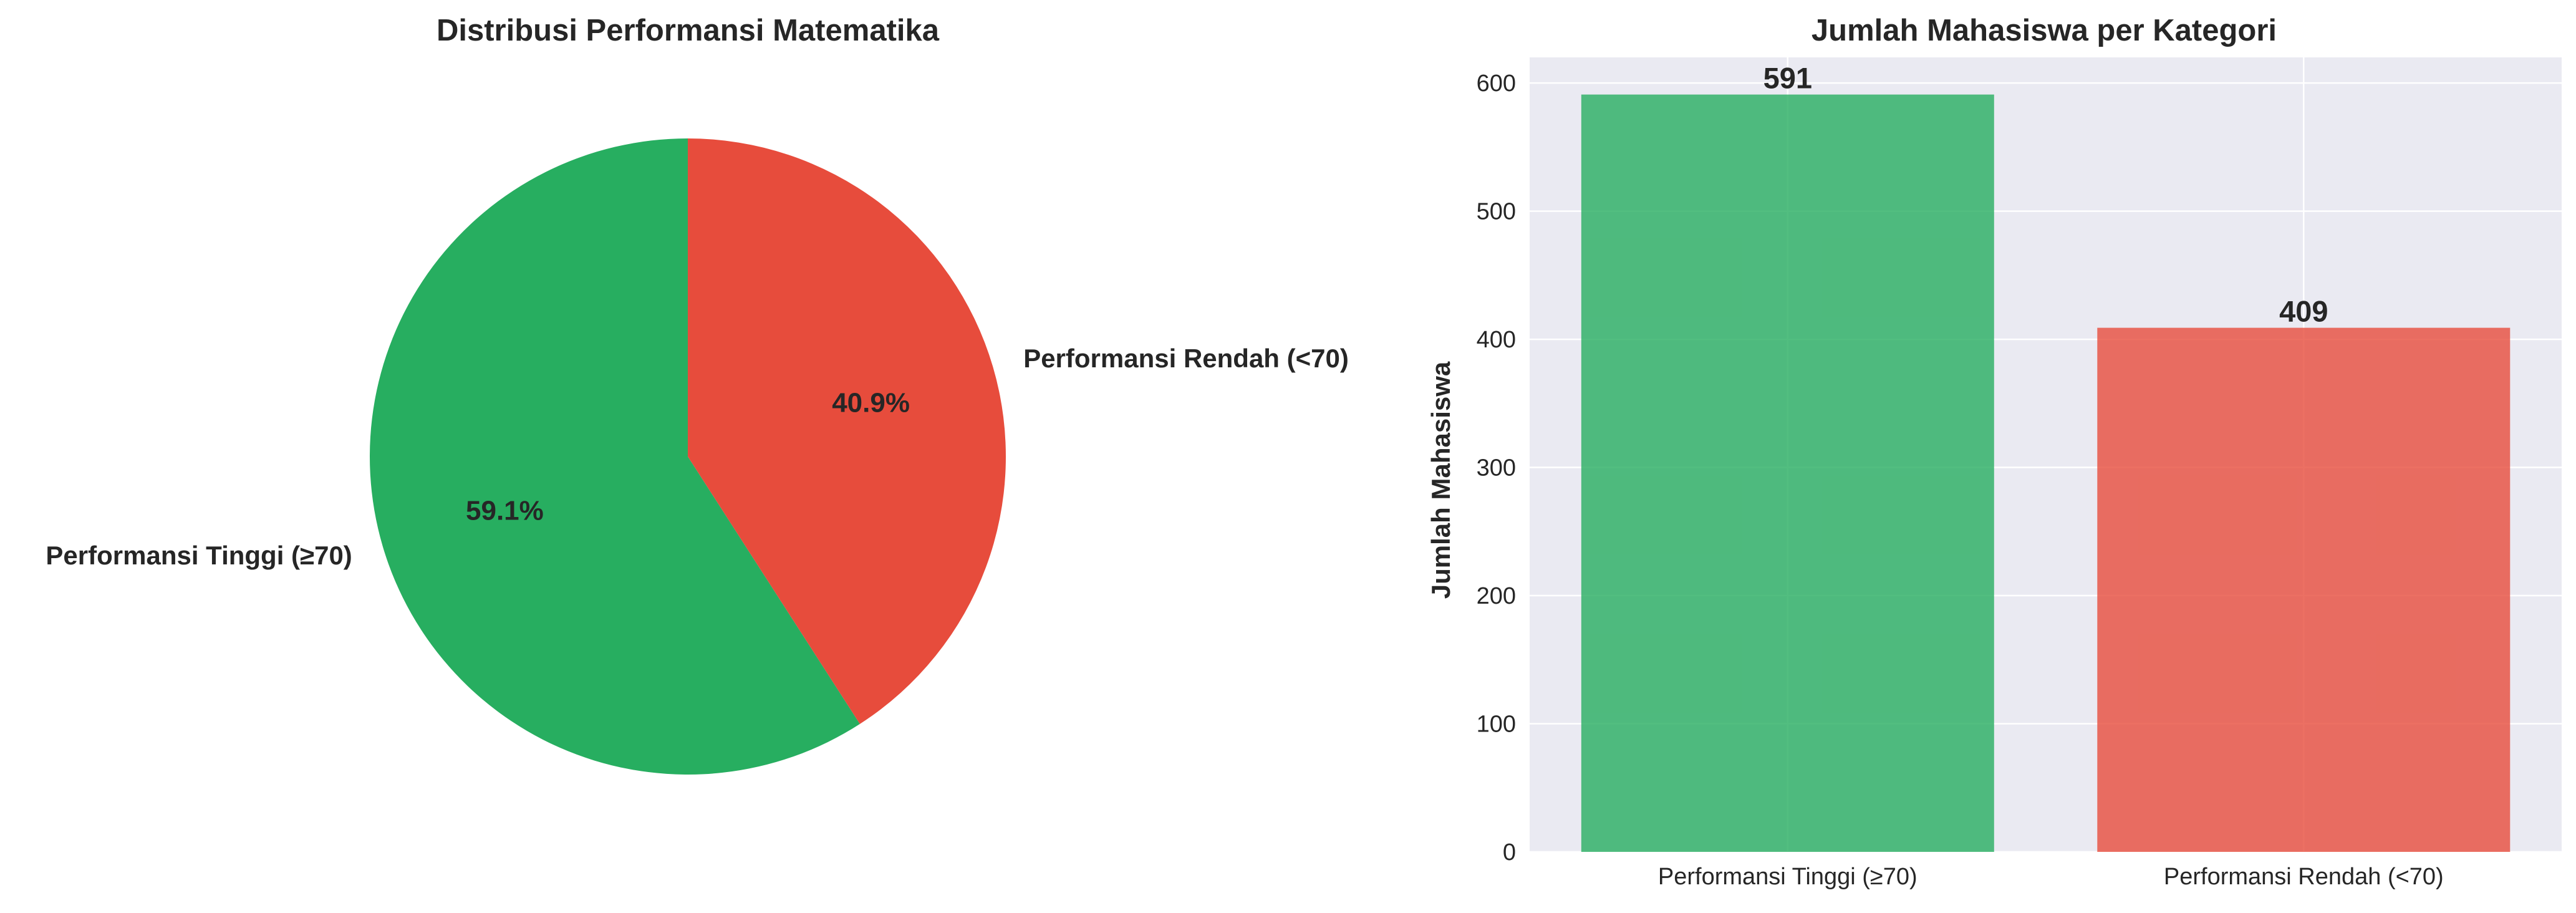 The width and height of the screenshot is (2576, 913). I want to click on bar-y-tick-label: 500, so click(1496, 212).